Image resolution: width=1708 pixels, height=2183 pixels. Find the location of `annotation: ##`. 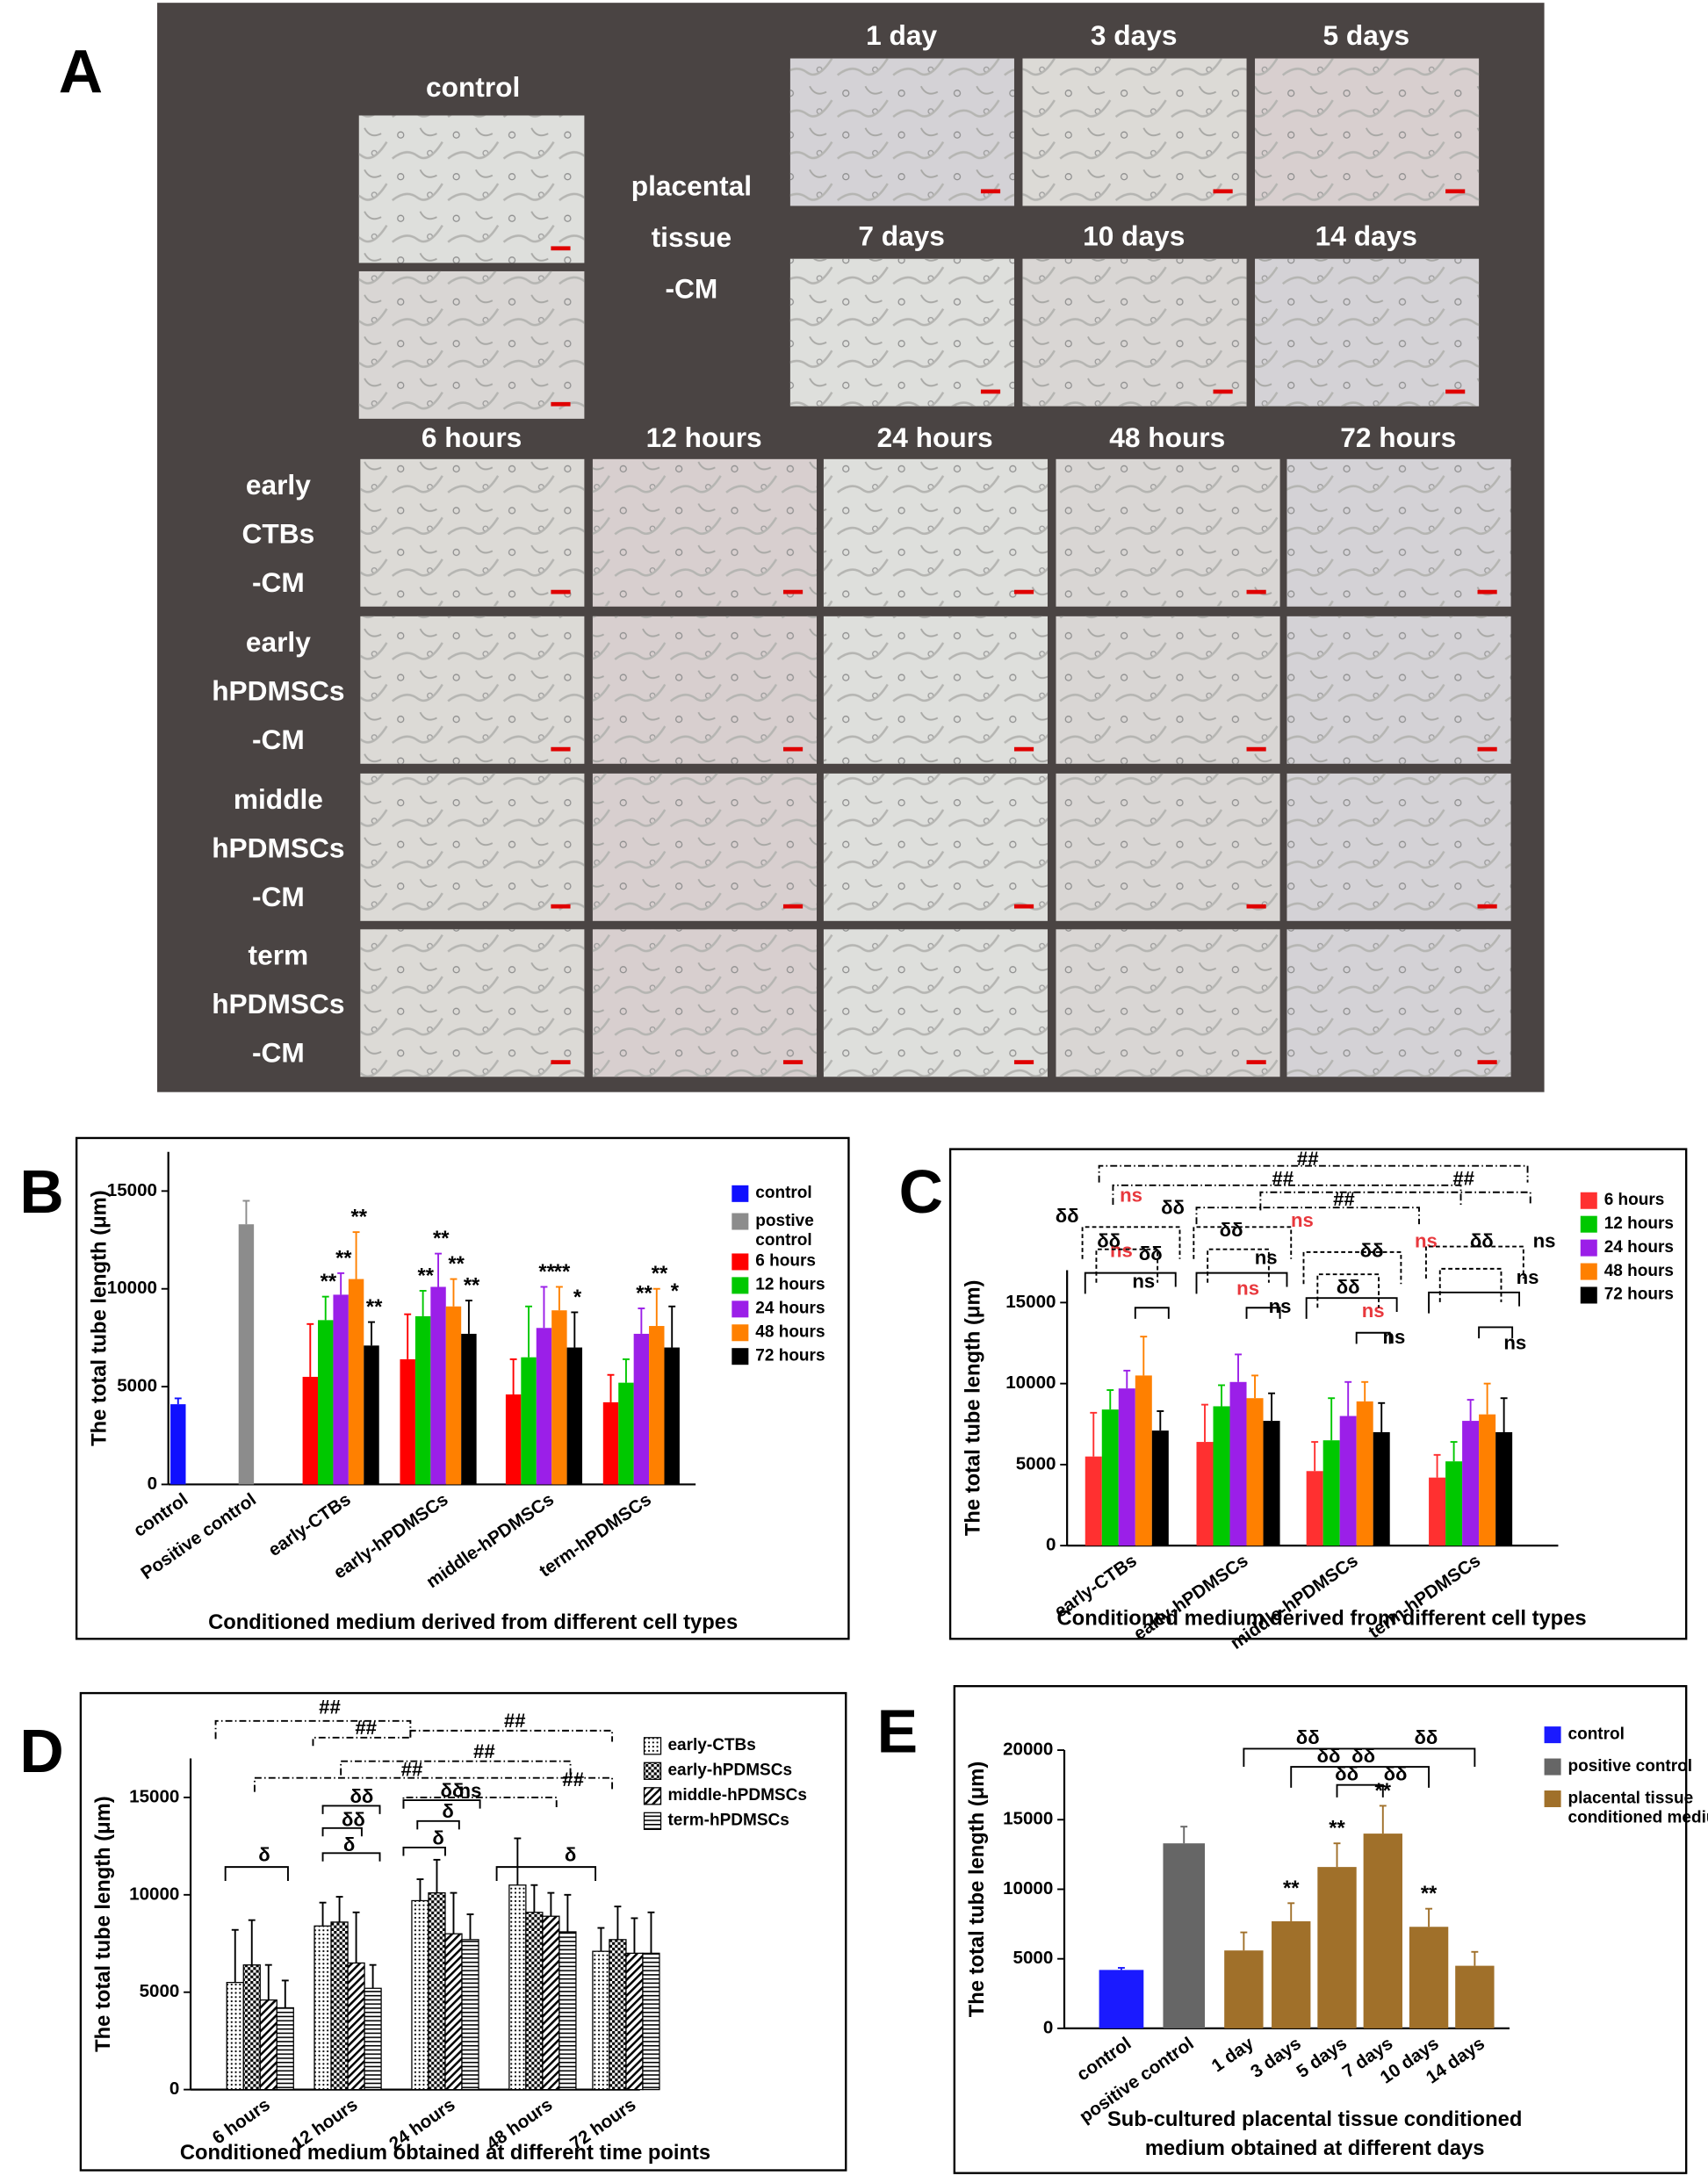

annotation: ## is located at coordinates (515, 1721).